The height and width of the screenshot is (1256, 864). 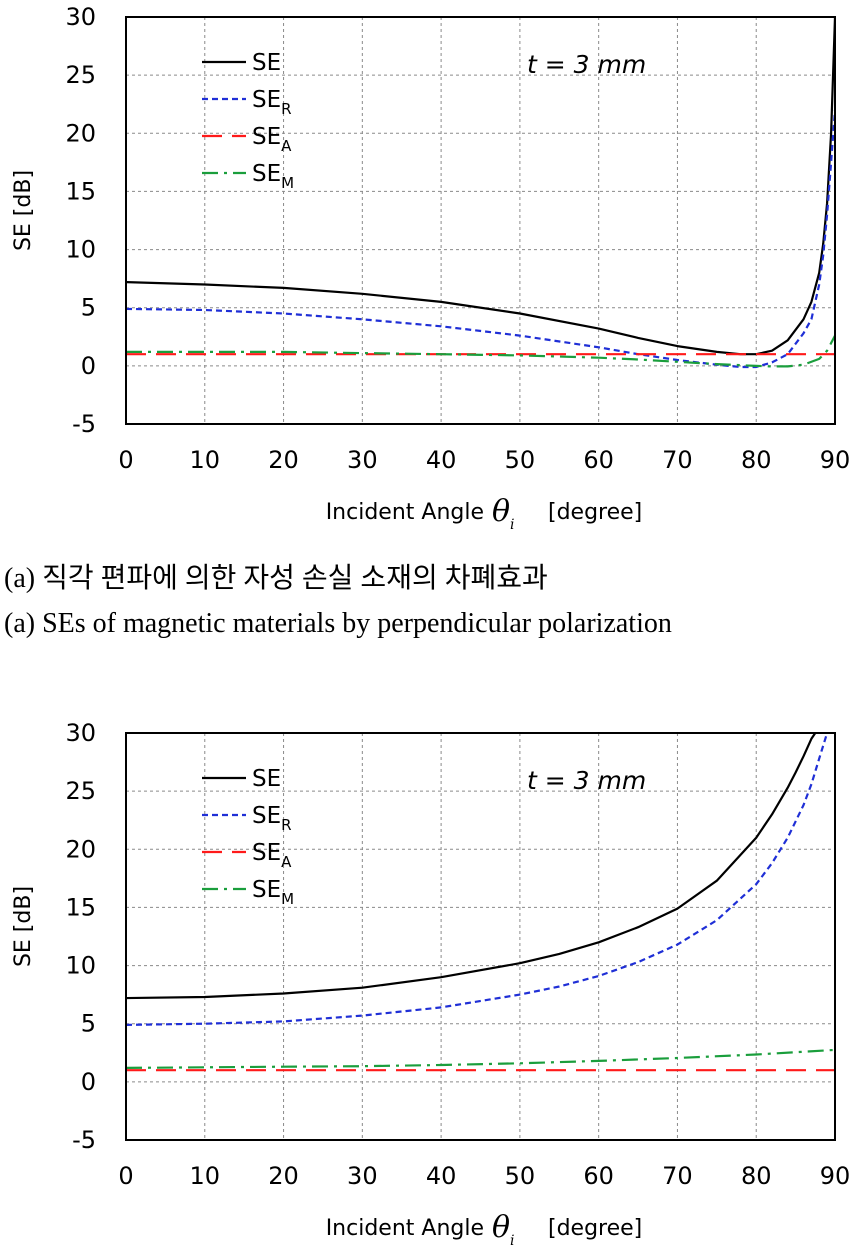 What do you see at coordinates (276, 578) in the screenshot?
I see `caption-korean: (a) 직각 편파에 의한 자성 손실 소재의 차폐효과` at bounding box center [276, 578].